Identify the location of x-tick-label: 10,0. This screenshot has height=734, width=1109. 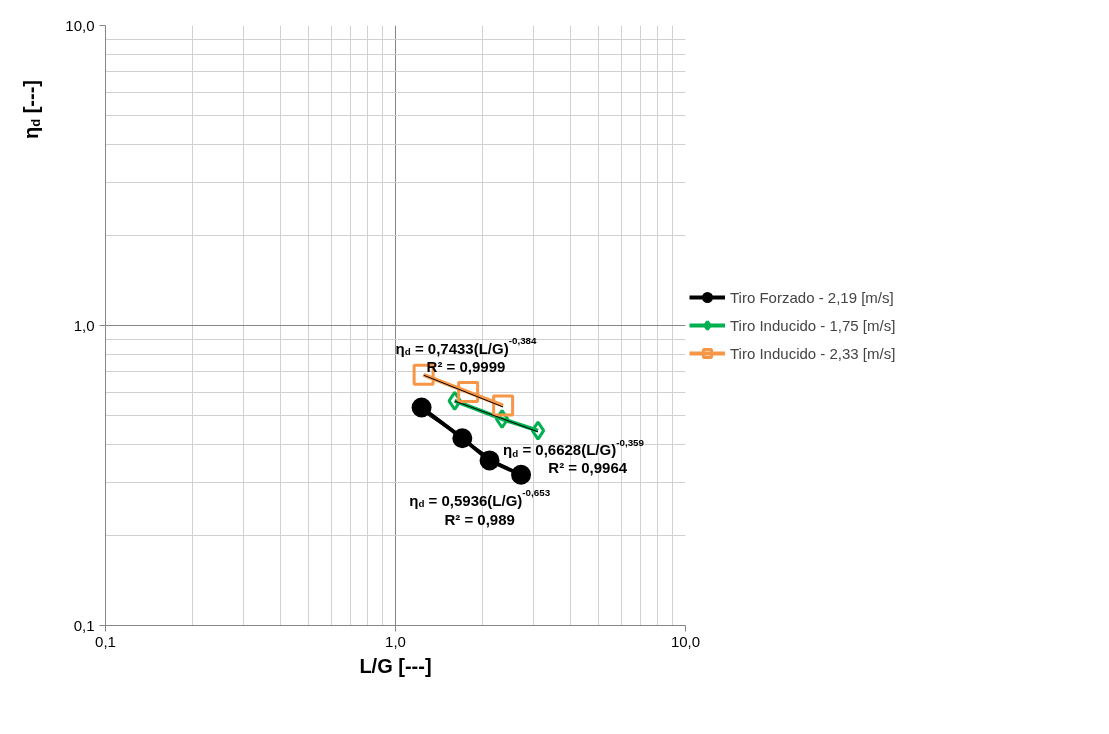
(685, 641).